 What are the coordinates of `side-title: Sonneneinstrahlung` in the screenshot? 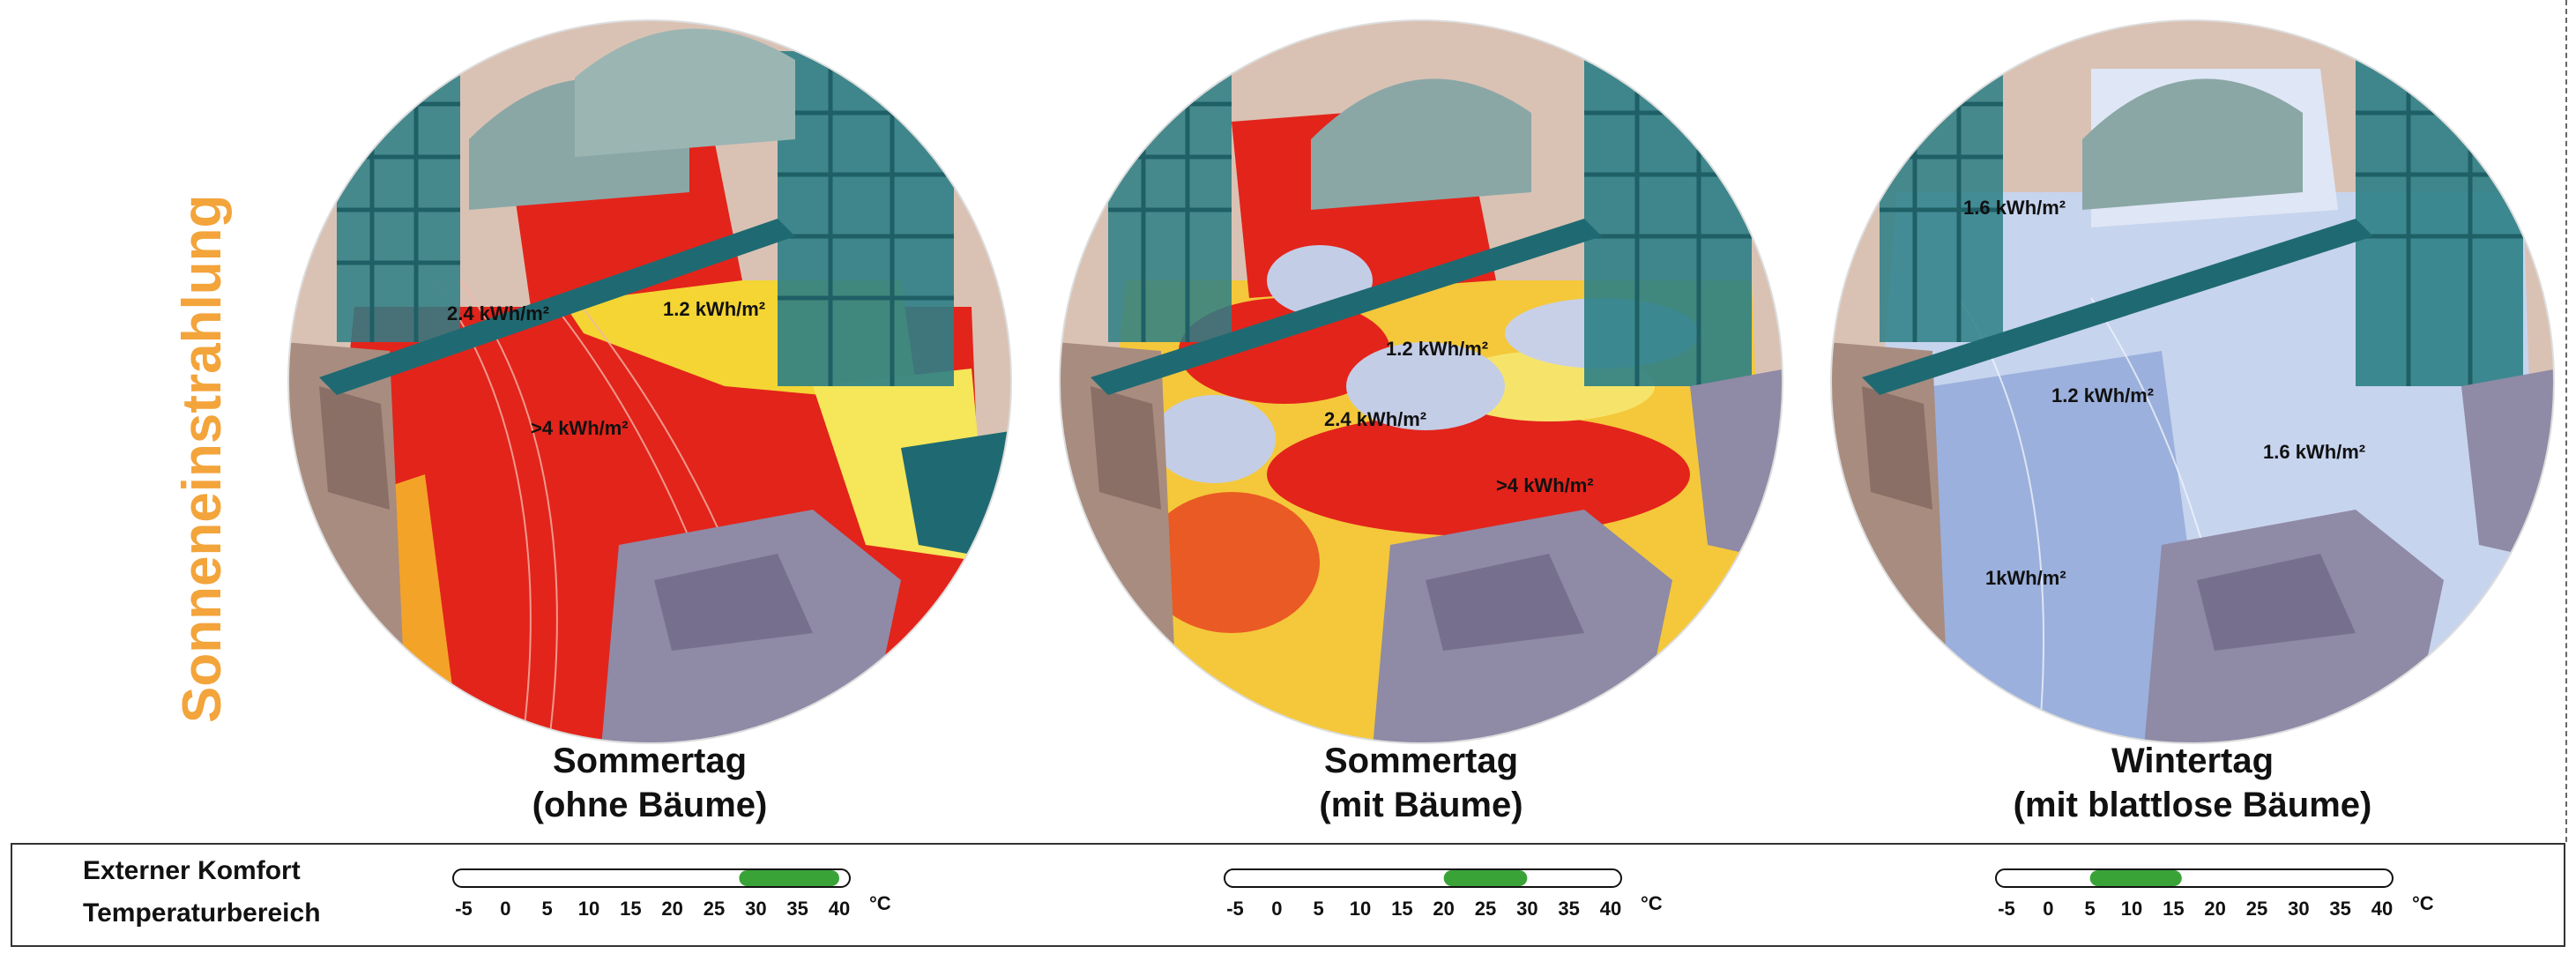 It's located at (199, 397).